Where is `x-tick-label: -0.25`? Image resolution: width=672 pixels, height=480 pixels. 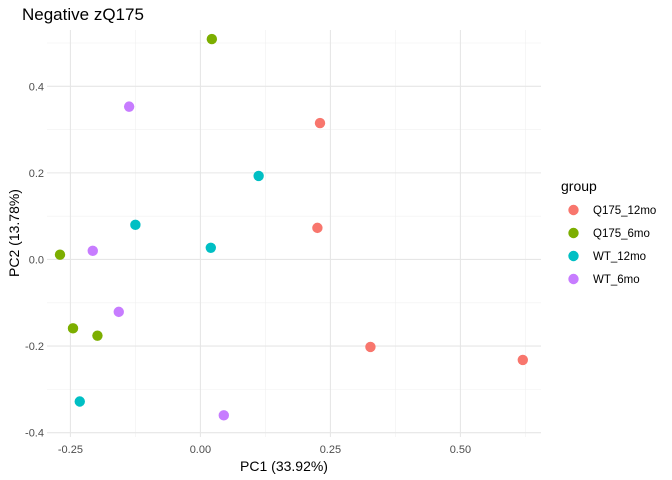 x-tick-label: -0.25 is located at coordinates (70, 450).